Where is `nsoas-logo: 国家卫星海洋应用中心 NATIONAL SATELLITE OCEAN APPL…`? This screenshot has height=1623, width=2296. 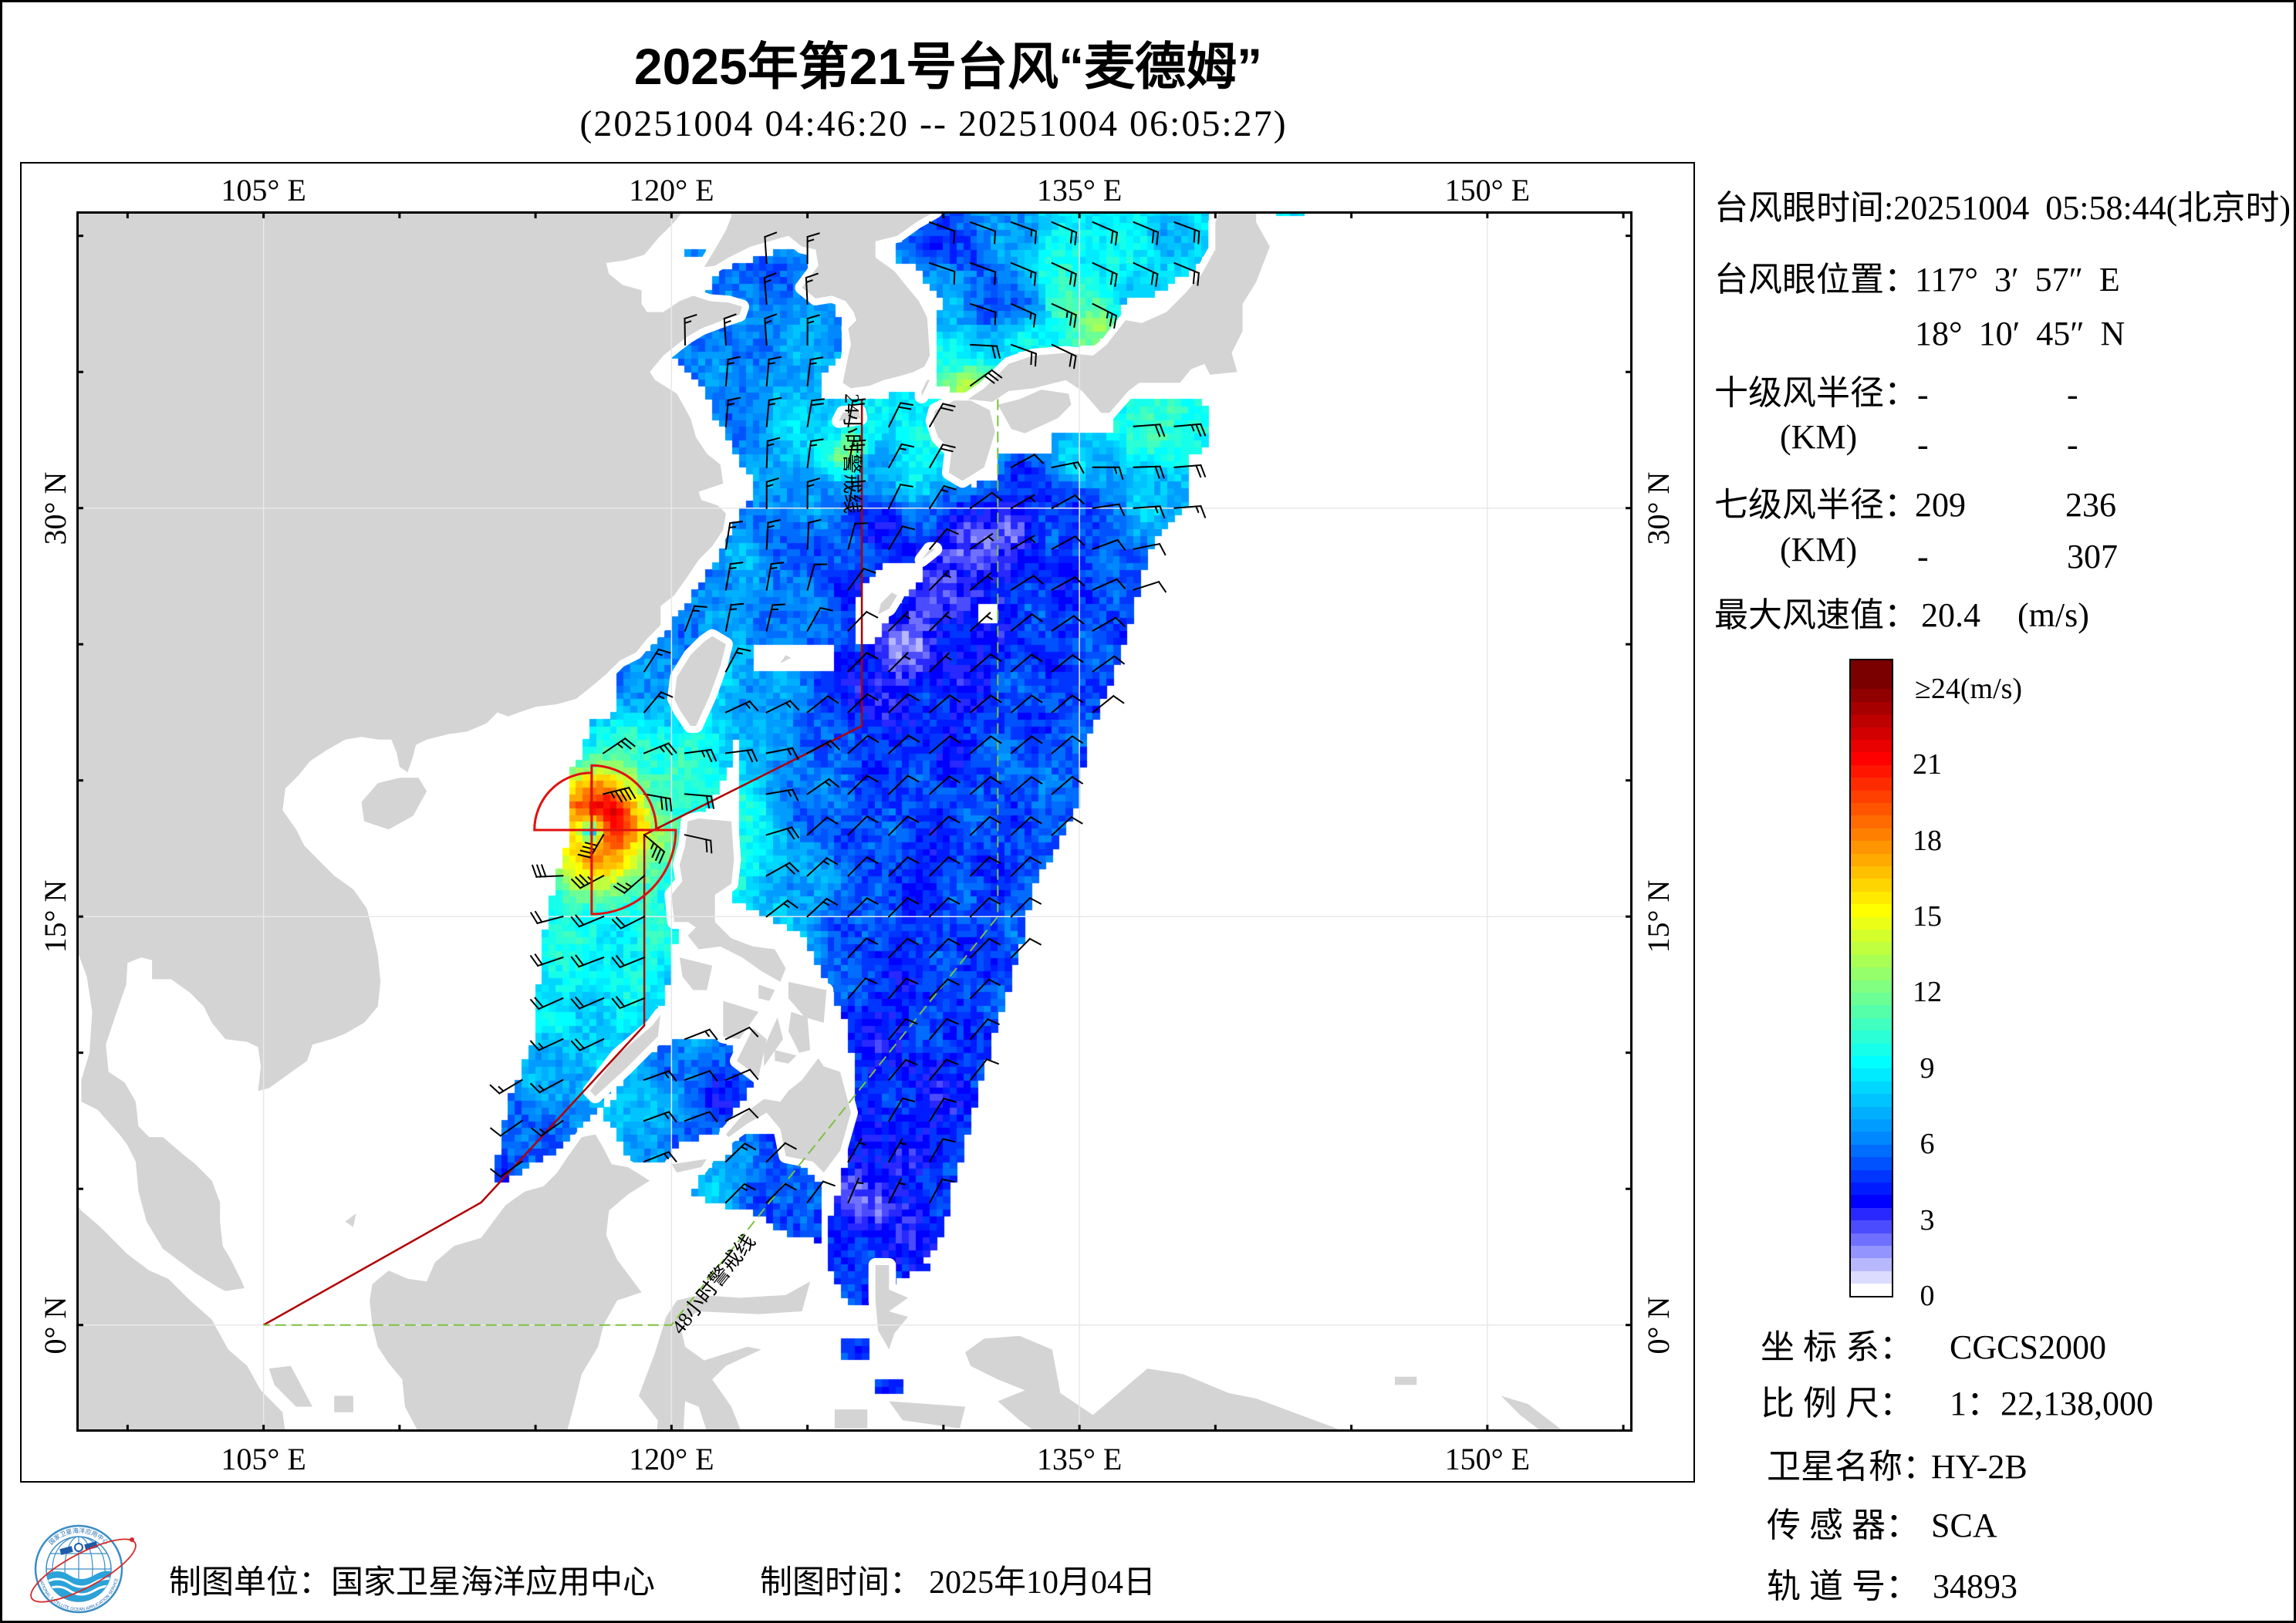 nsoas-logo: 国家卫星海洋应用中心 NATIONAL SATELLITE OCEAN APPL… is located at coordinates (83, 1569).